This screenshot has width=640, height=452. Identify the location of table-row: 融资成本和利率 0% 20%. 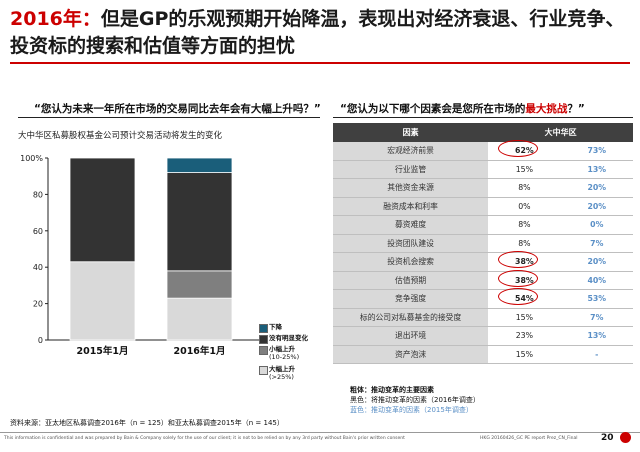
(483, 206).